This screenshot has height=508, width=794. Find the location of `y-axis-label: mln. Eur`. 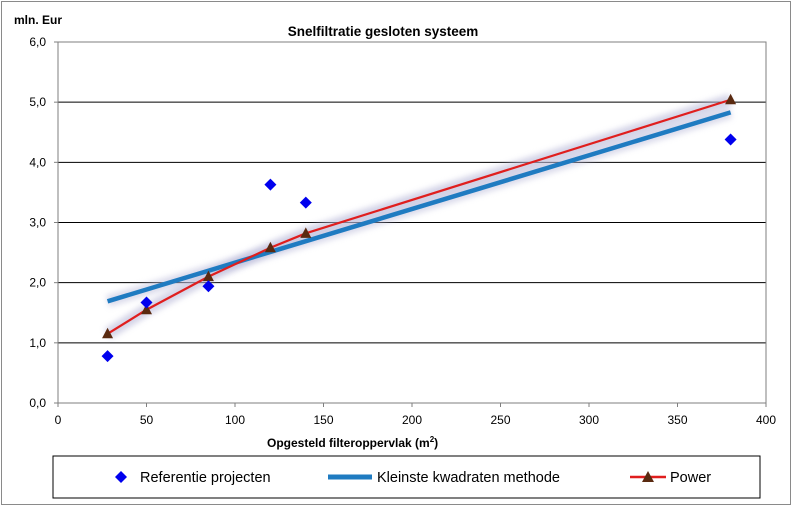

y-axis-label: mln. Eur is located at coordinates (38, 20).